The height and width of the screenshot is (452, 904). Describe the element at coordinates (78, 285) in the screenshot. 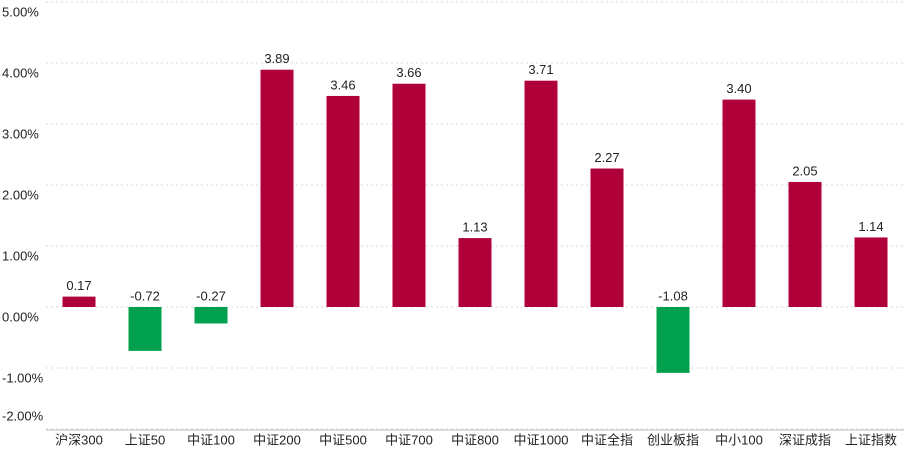

I see `value-label: 0.17` at that location.